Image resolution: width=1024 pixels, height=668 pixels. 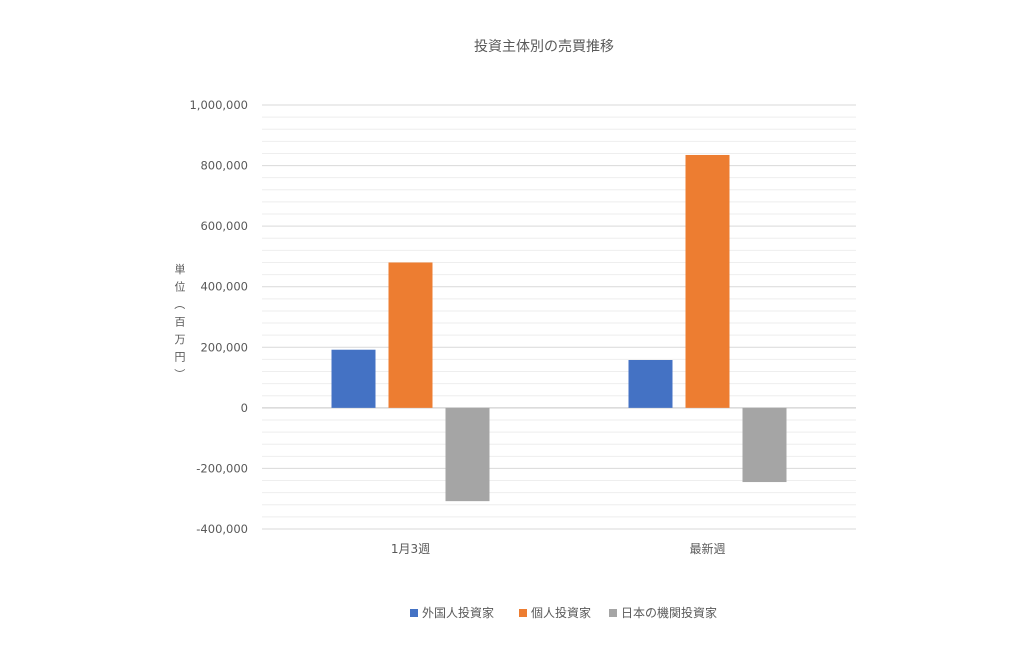 What do you see at coordinates (180, 269) in the screenshot?
I see `y-axis-title-char: 単` at bounding box center [180, 269].